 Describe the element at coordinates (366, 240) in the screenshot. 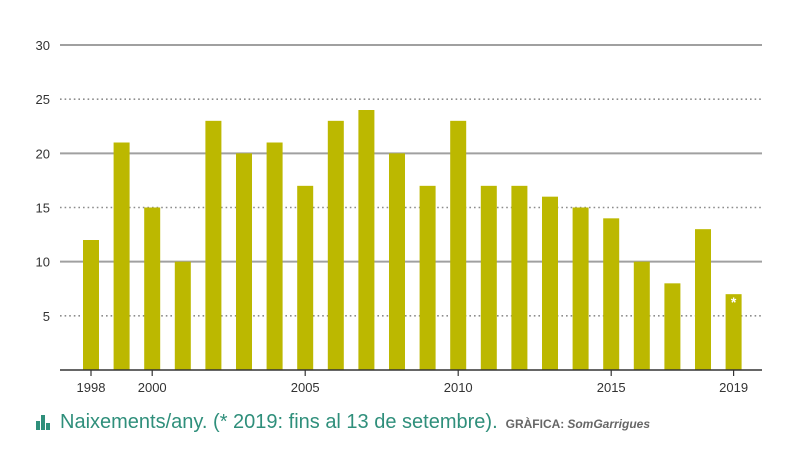

I see `bar-2007` at that location.